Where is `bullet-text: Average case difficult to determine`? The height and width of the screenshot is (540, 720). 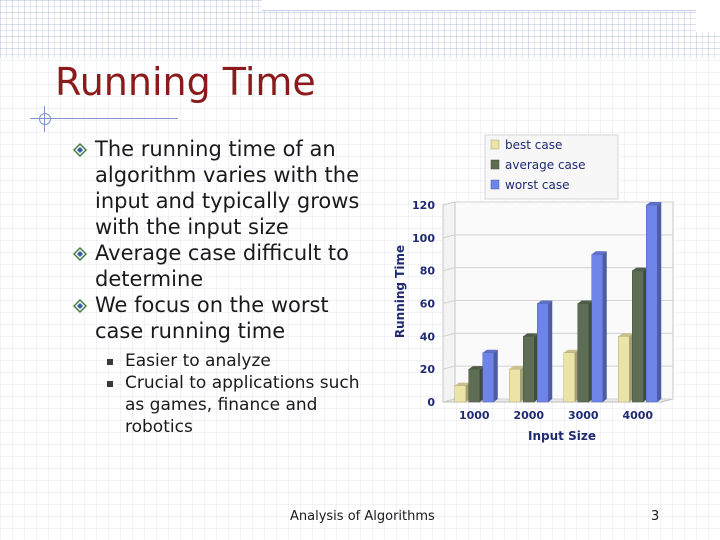 bullet-text: Average case difficult to determine is located at coordinates (222, 266).